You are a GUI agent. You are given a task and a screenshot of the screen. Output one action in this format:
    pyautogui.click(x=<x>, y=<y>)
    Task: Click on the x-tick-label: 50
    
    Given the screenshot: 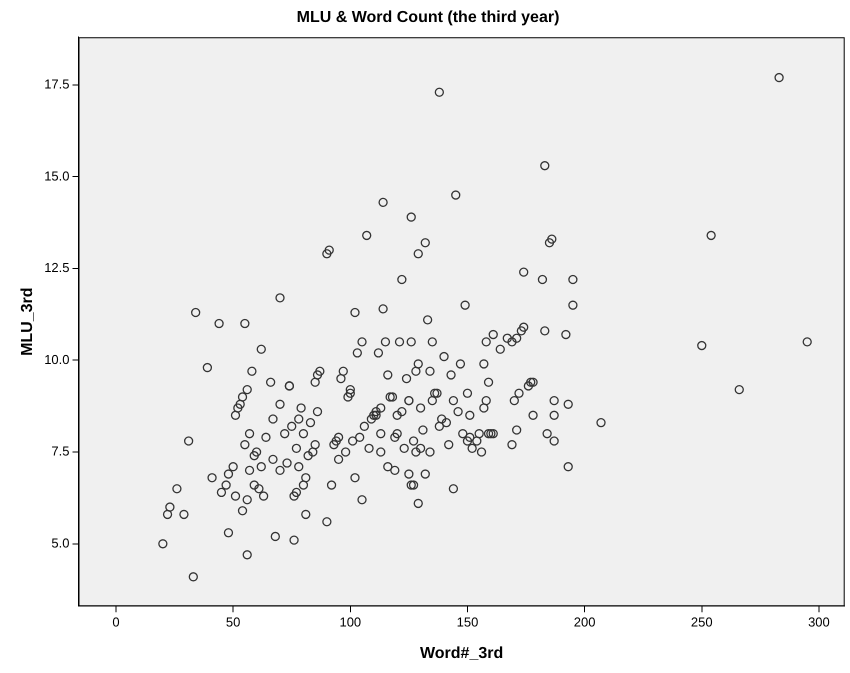 What is the action you would take?
    pyautogui.click(x=233, y=622)
    